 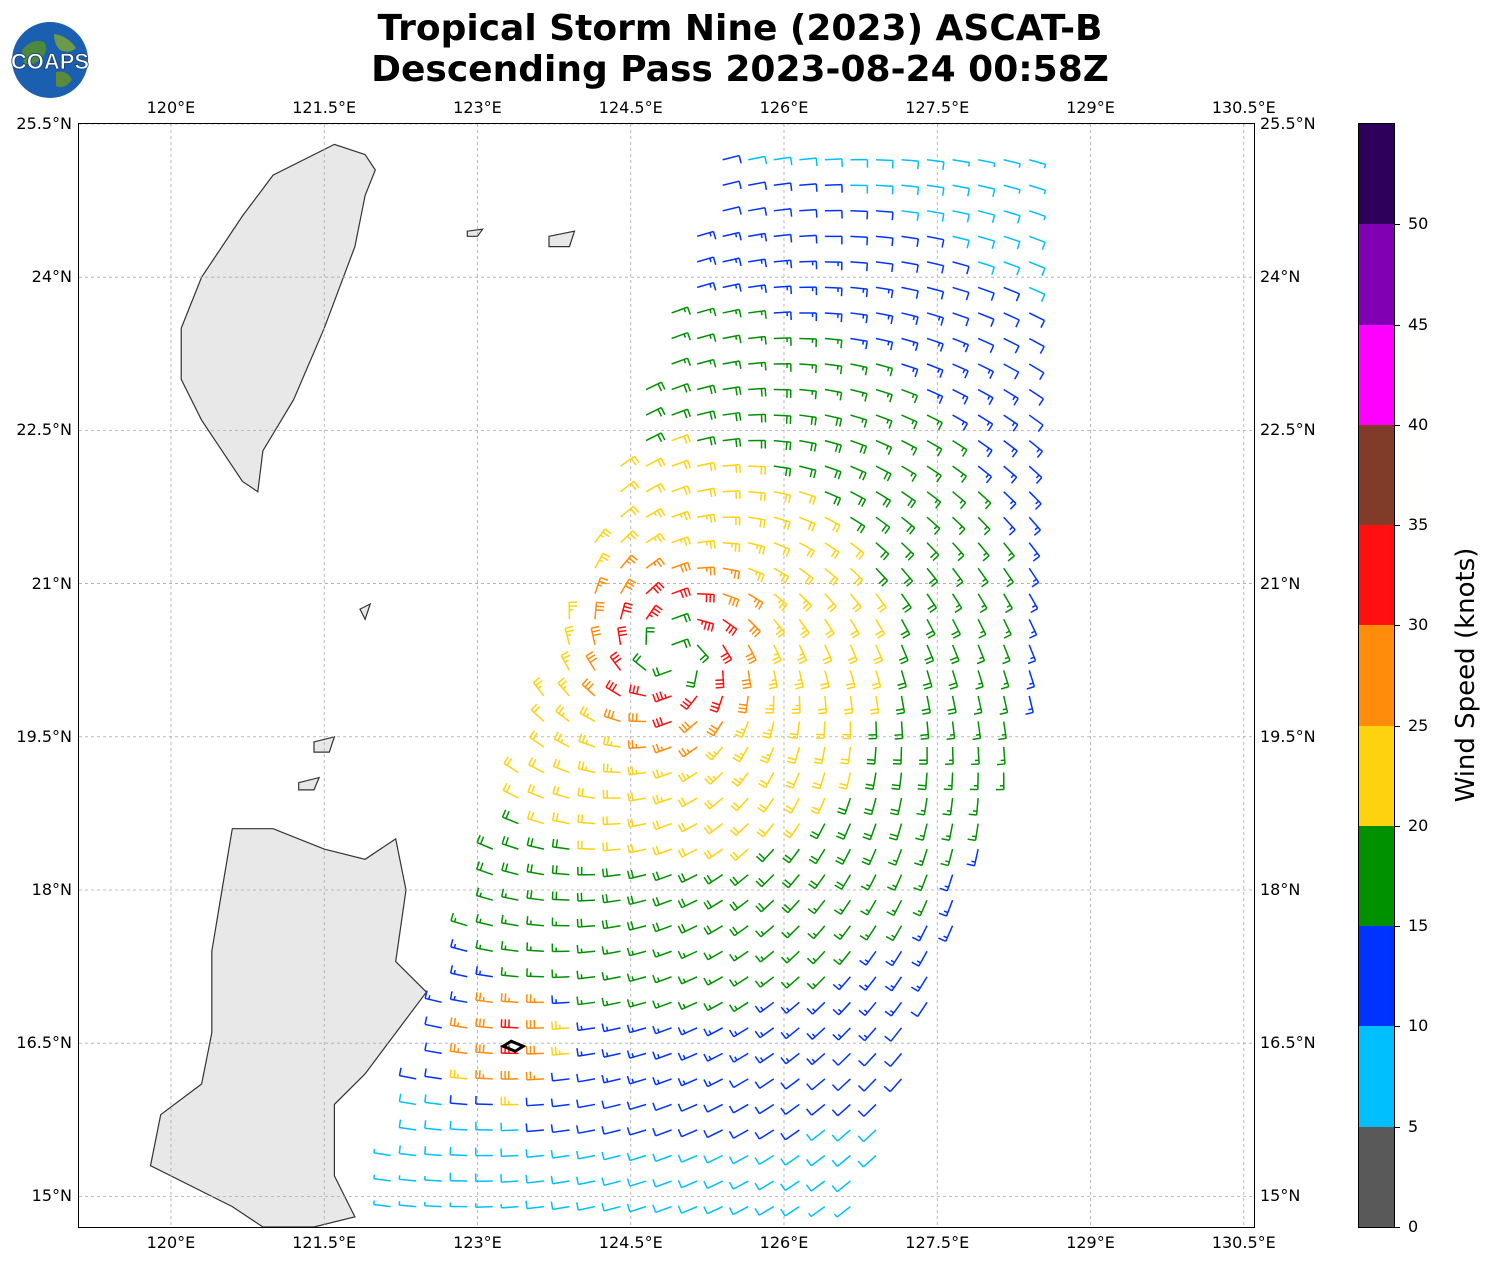 I want to click on yonaguni-island, so click(x=475, y=232).